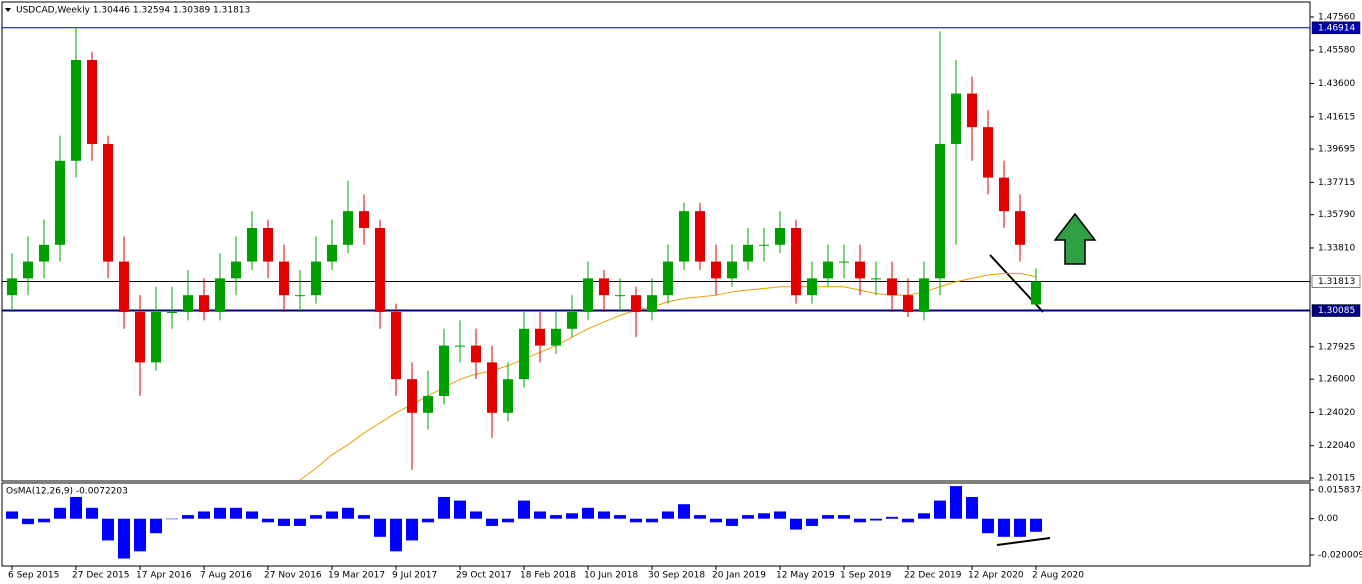 Image resolution: width=1362 pixels, height=584 pixels. What do you see at coordinates (933, 576) in the screenshot?
I see `x-tick-label: 22 Dec 2019` at bounding box center [933, 576].